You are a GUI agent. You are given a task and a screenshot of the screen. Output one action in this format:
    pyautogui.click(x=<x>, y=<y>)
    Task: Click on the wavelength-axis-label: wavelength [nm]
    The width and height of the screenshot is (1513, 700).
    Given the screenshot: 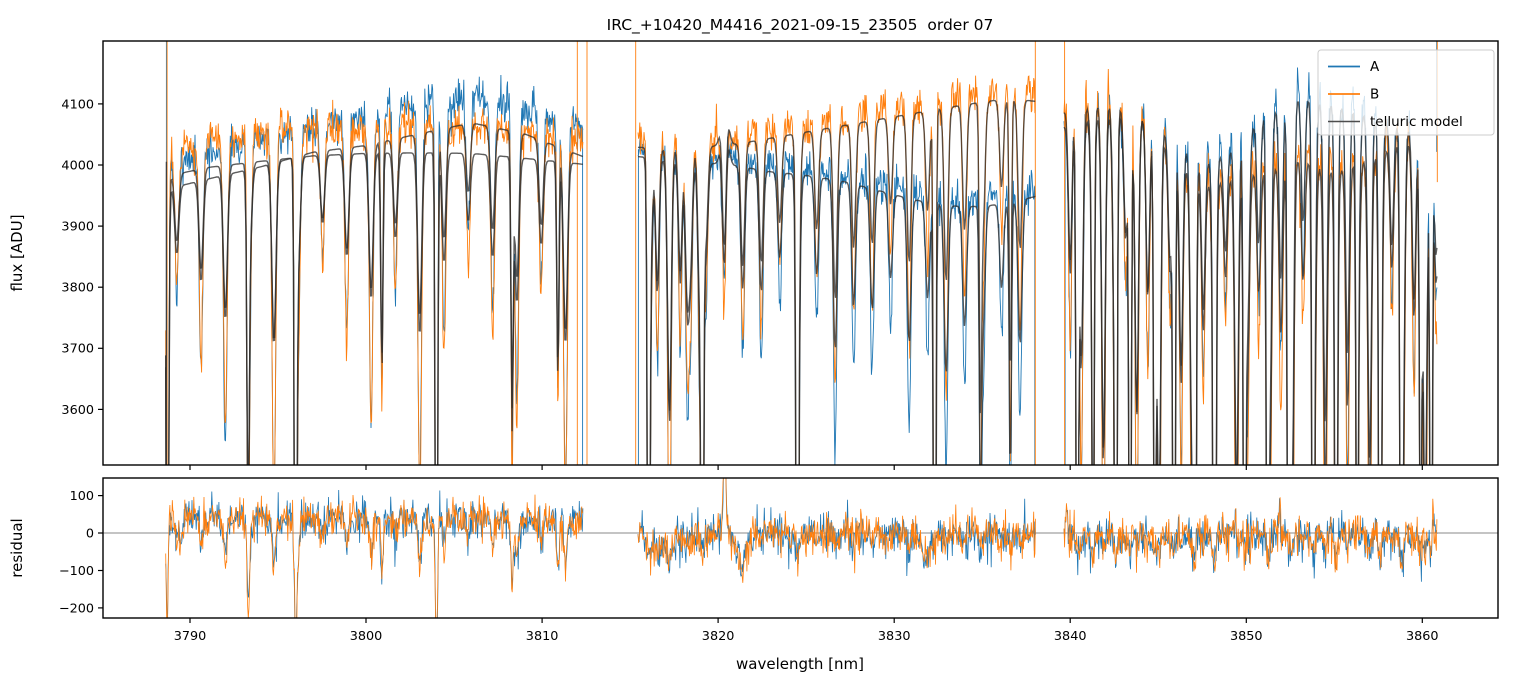 What is the action you would take?
    pyautogui.click(x=800, y=664)
    